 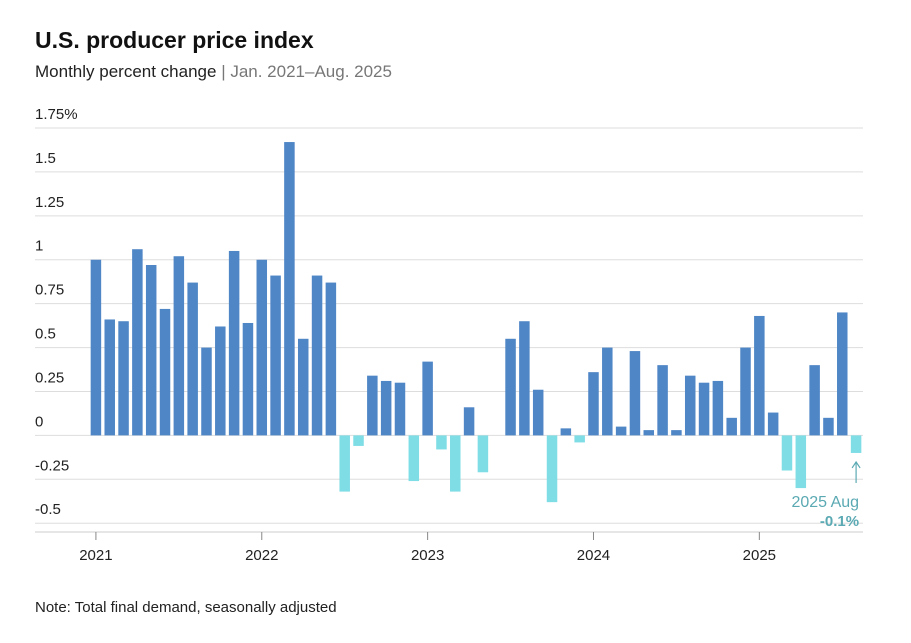 I want to click on x-tick-label: 2024, so click(x=593, y=555).